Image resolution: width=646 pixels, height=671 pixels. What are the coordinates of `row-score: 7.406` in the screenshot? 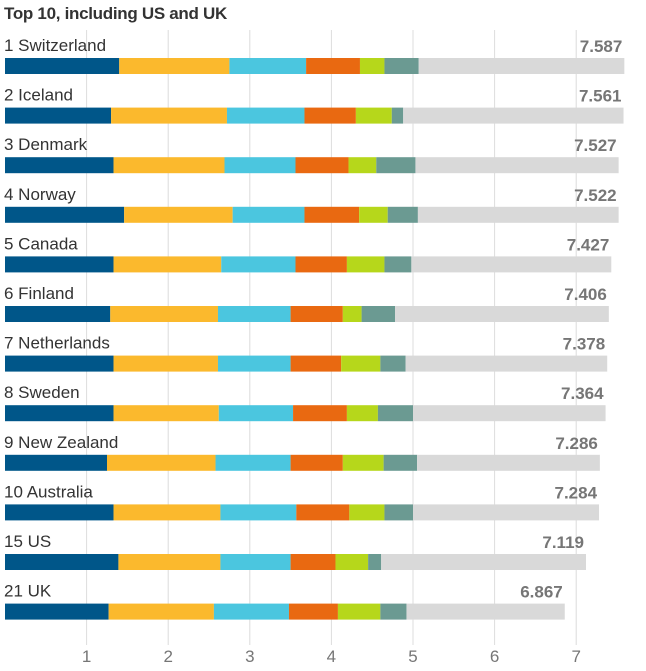 It's located at (585, 294).